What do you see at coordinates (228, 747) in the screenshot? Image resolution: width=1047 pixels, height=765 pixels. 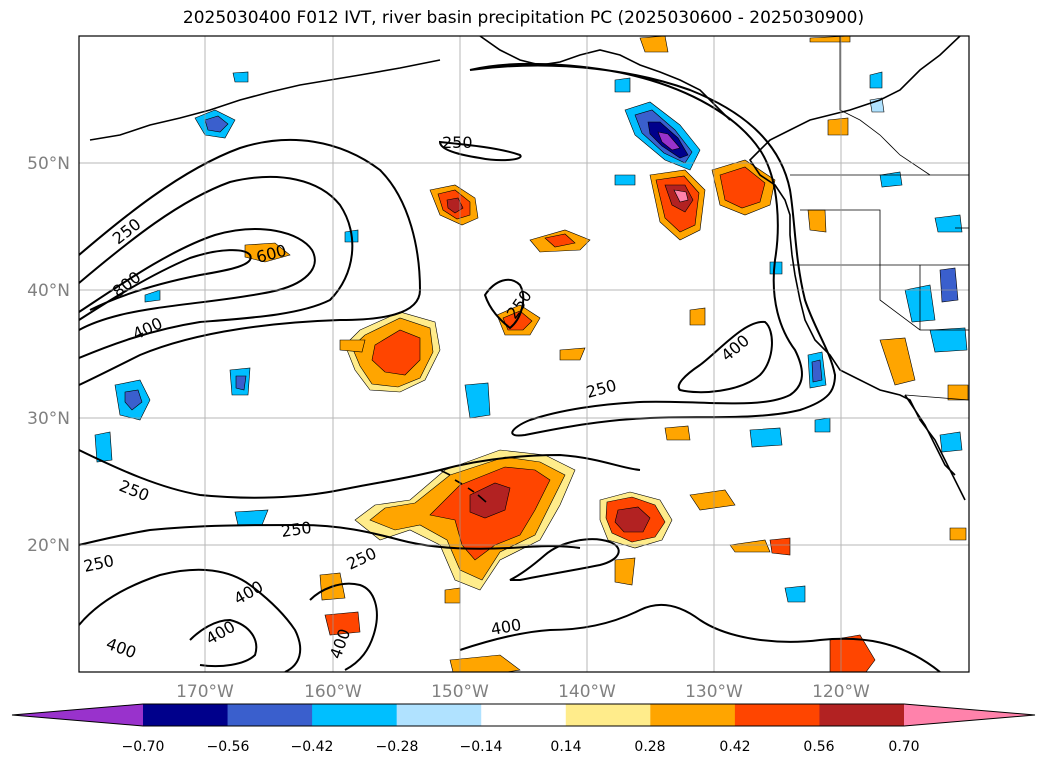 I see `colorbar-tick-label: −0.56` at bounding box center [228, 747].